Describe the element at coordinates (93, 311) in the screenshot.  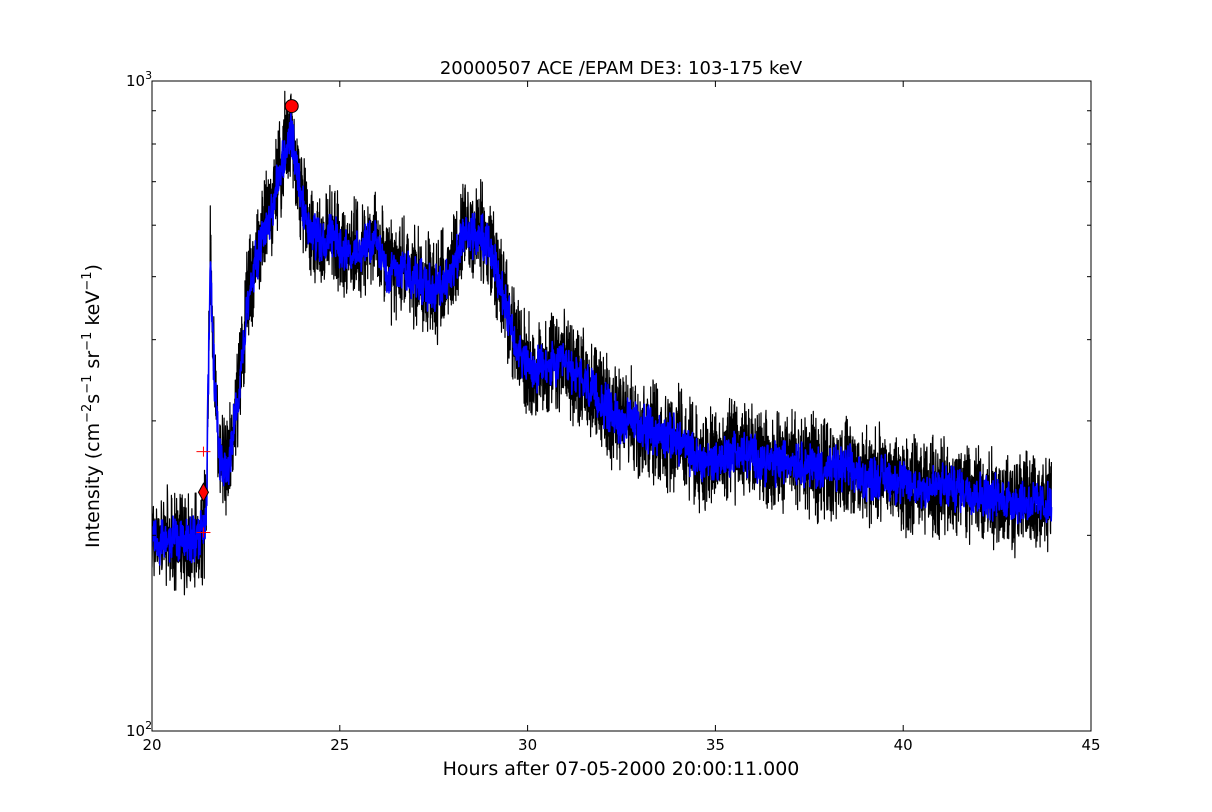
I see `y-label-kev: keV` at that location.